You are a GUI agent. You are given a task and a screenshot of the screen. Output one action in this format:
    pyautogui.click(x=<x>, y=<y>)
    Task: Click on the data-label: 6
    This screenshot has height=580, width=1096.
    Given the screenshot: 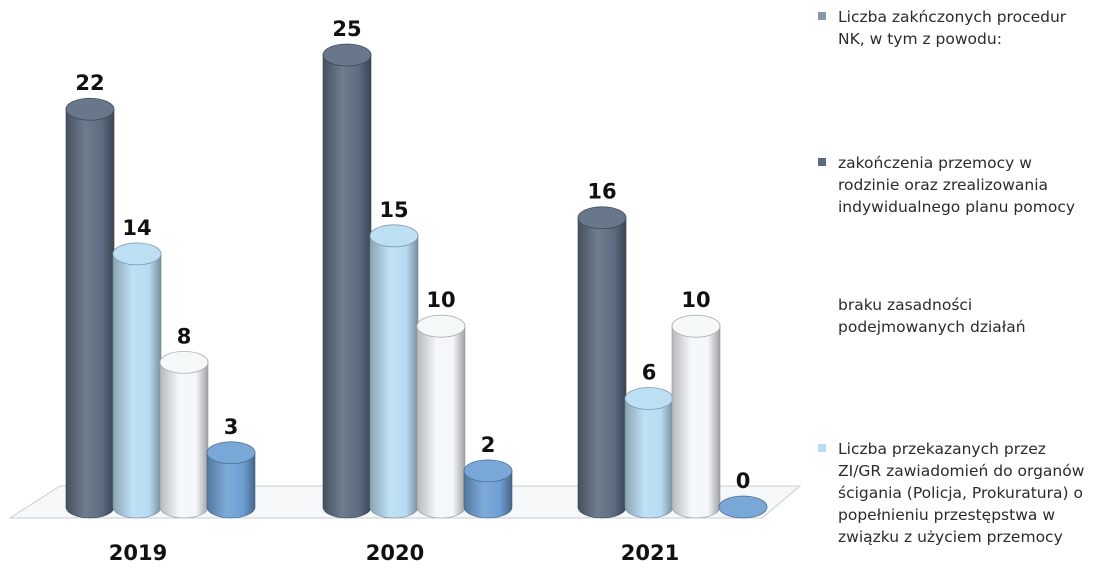 What is the action you would take?
    pyautogui.click(x=649, y=373)
    